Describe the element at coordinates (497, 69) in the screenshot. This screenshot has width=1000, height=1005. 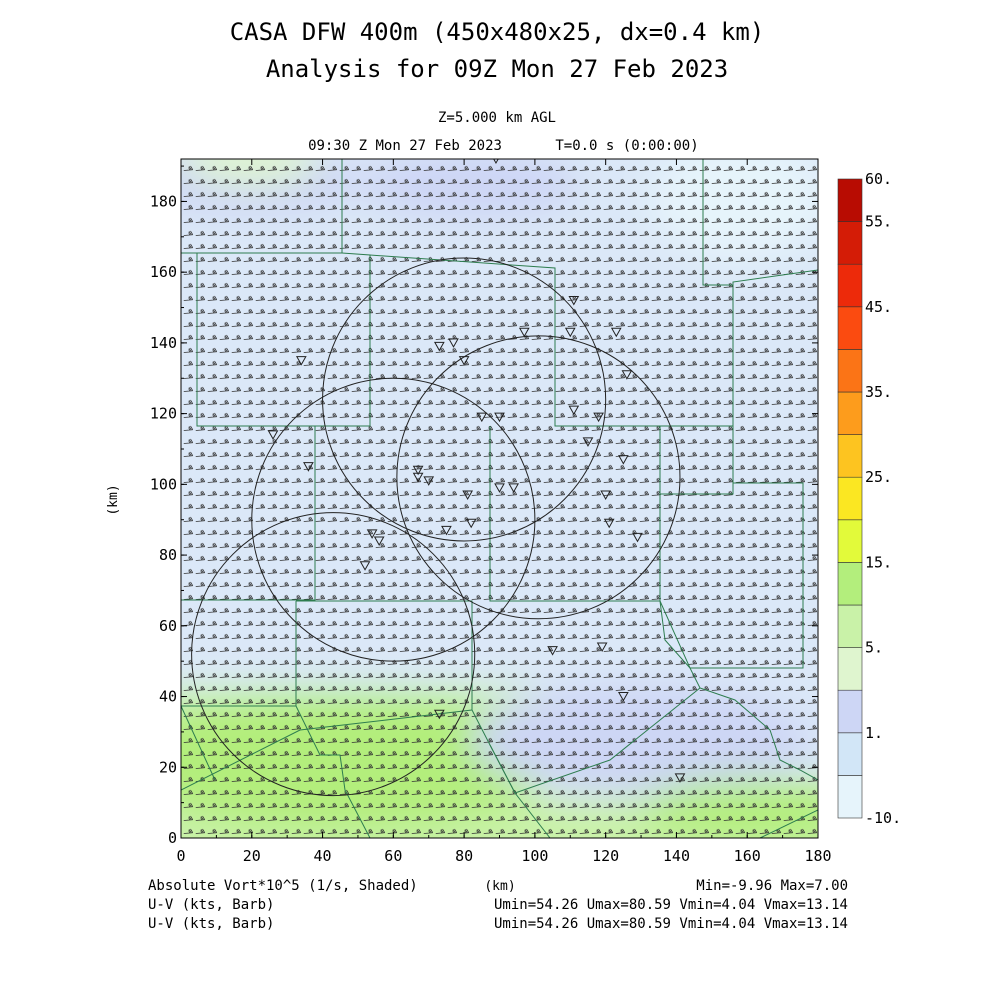
I see `title-line2: Analysis for 09Z Mon 27 Feb 2023` at that location.